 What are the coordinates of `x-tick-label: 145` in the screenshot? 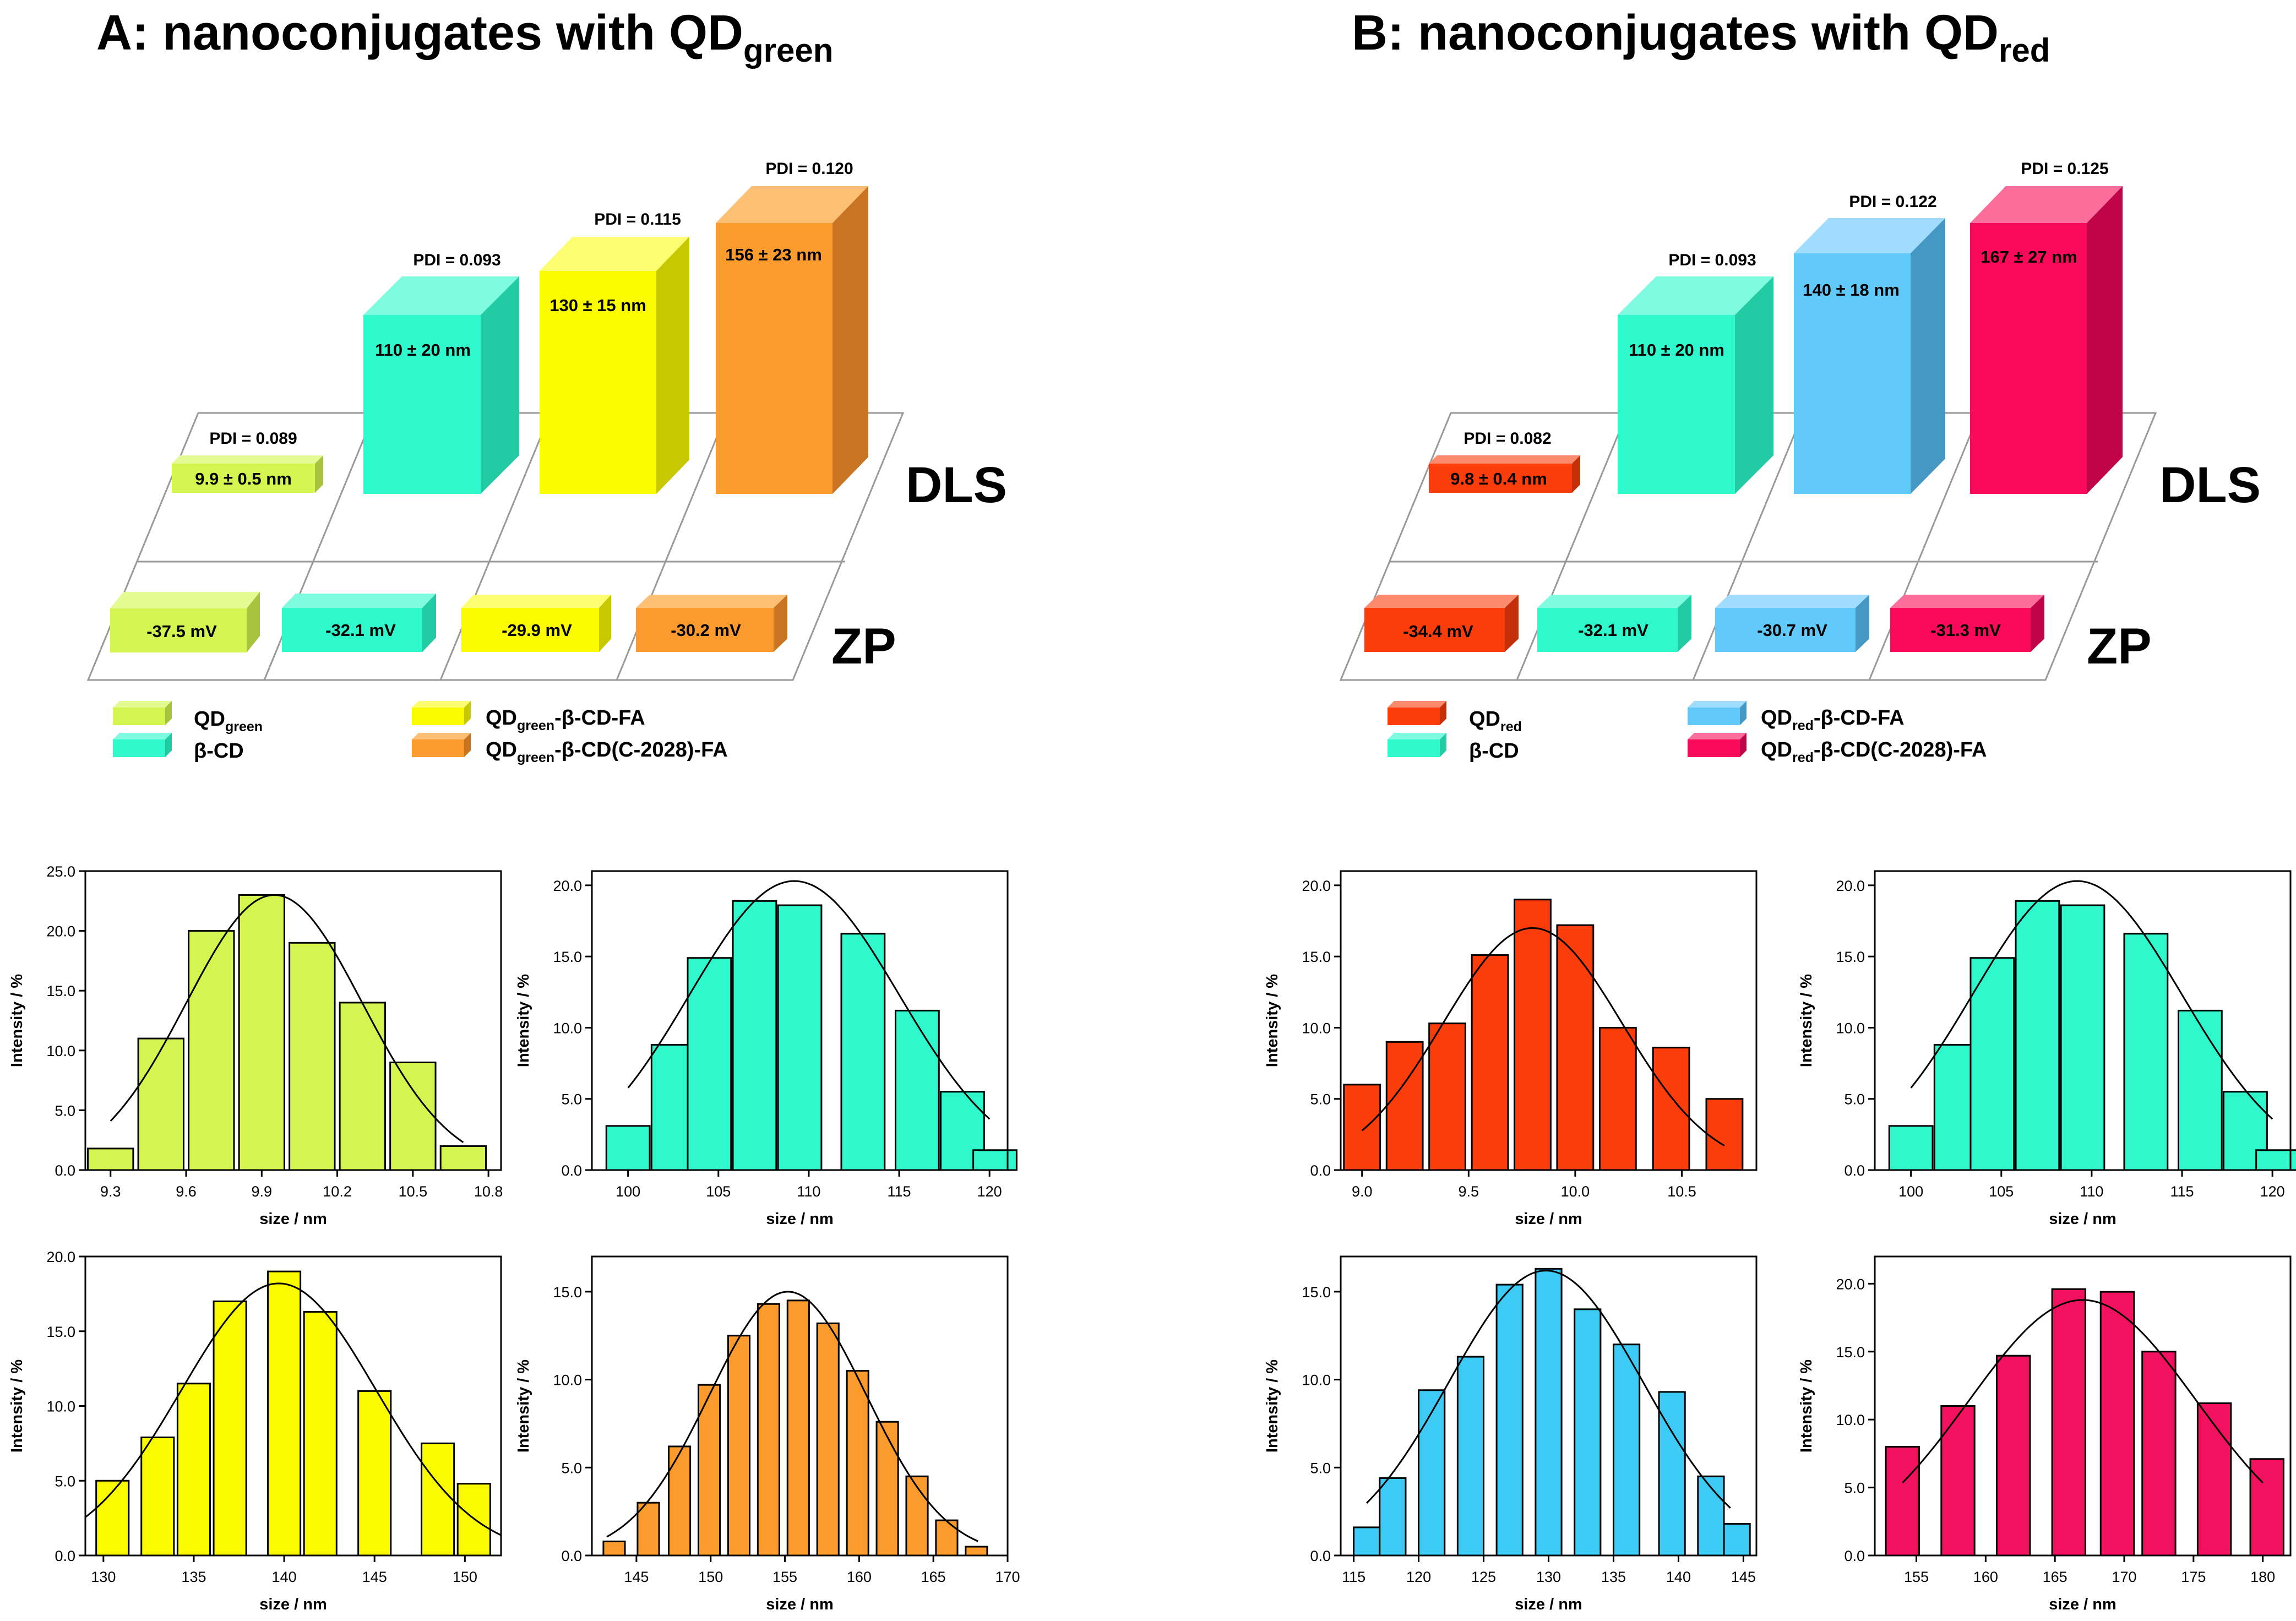 It's located at (374, 1577).